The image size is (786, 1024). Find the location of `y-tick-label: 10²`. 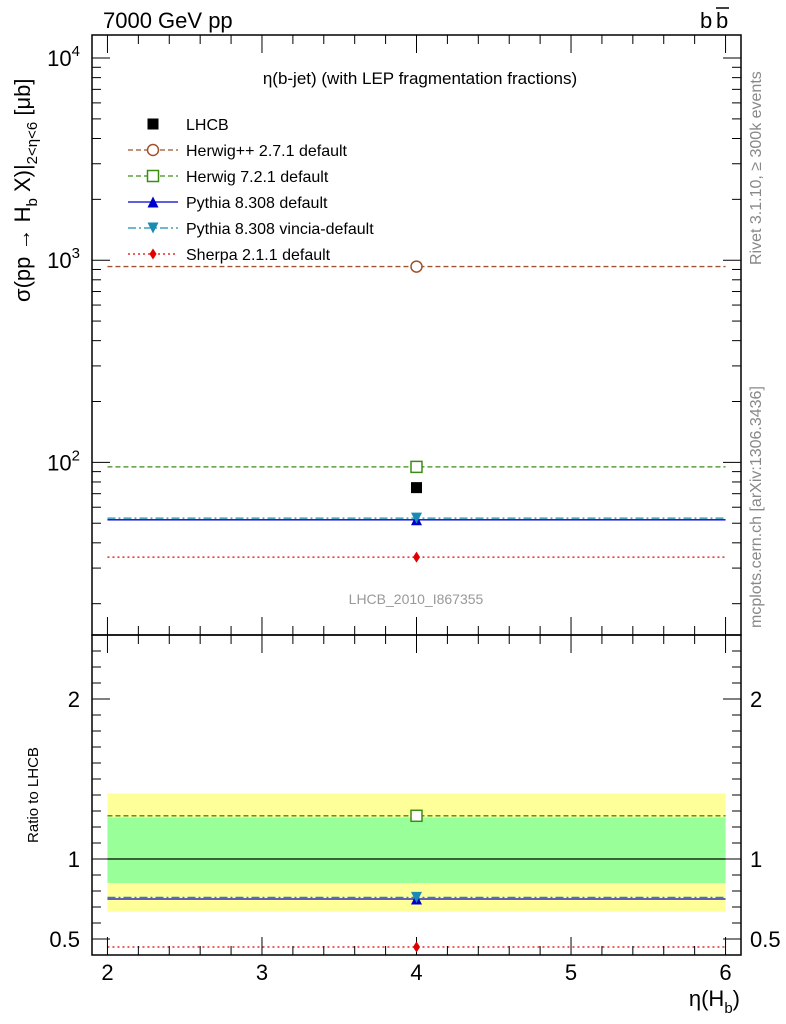

y-tick-label: 10² is located at coordinates (63, 461).